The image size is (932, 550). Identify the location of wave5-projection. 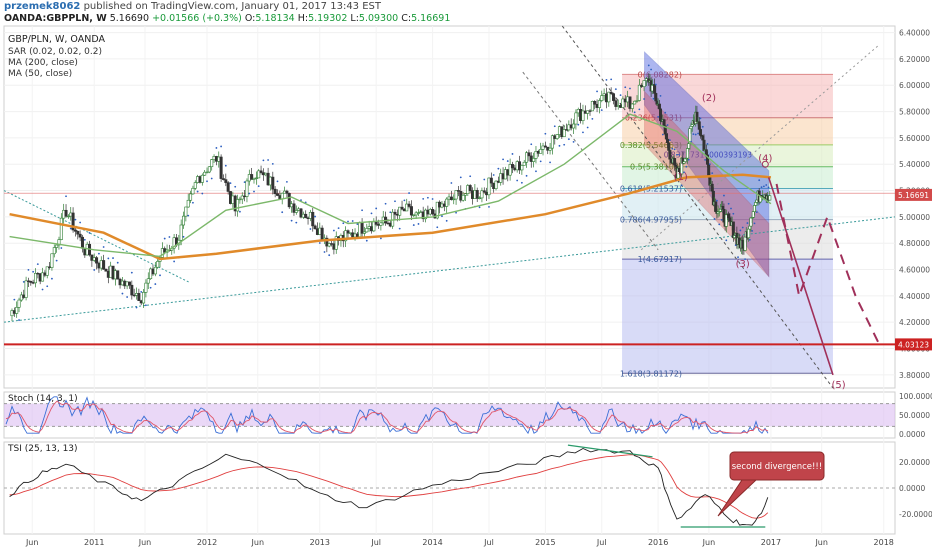
(800, 276).